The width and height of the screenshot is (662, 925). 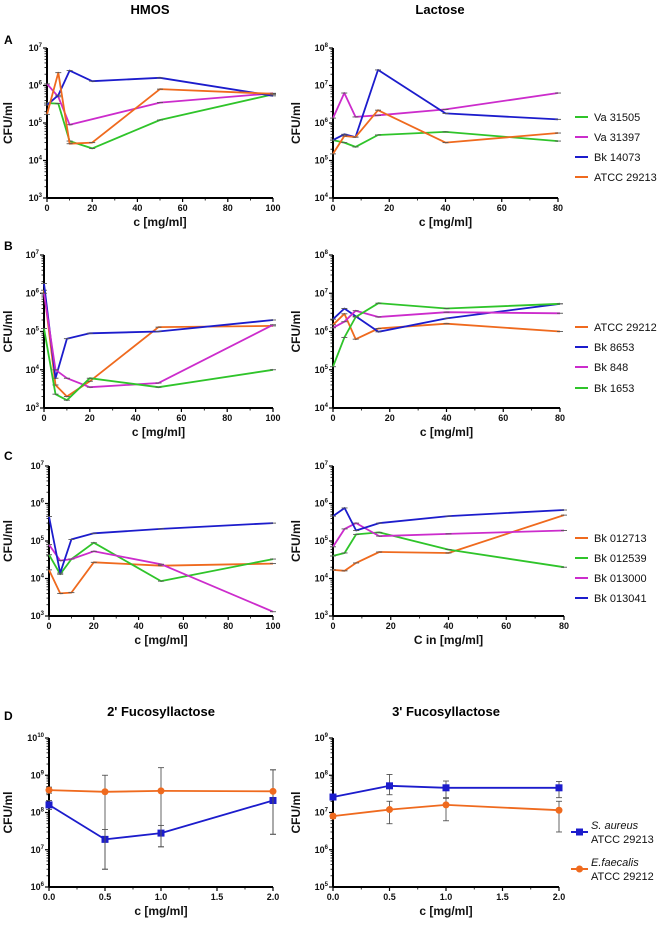 I want to click on y-tick-label: 109, so click(x=322, y=738).